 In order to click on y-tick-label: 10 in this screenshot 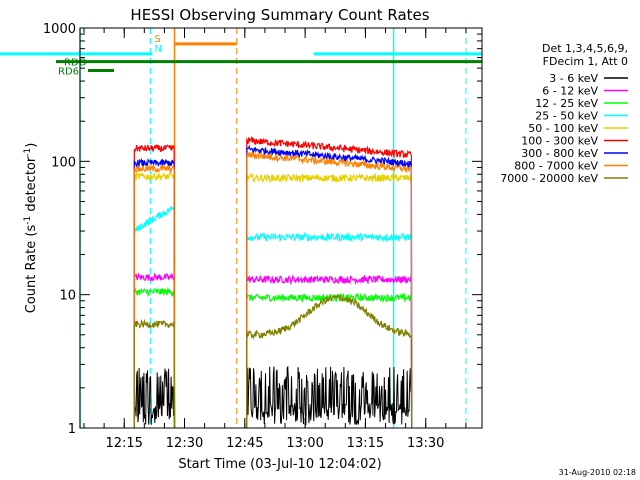, I will do `click(67, 296)`.